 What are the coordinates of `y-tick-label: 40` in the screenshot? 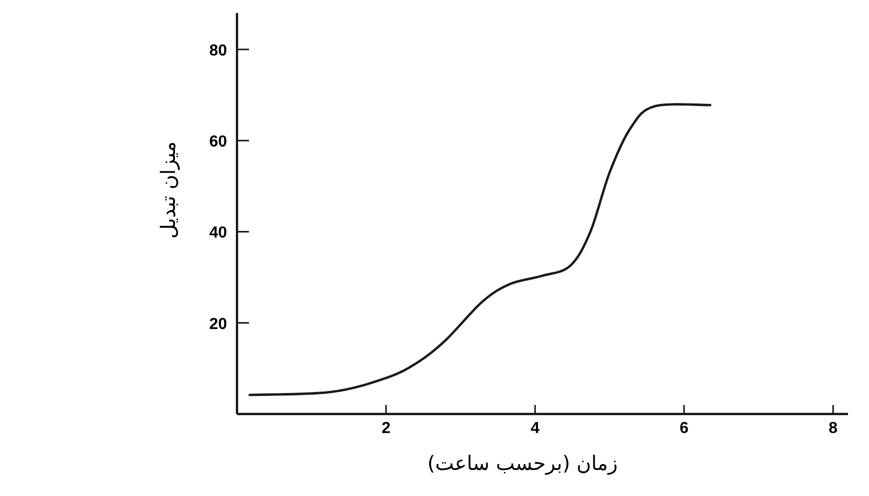 It's located at (218, 233).